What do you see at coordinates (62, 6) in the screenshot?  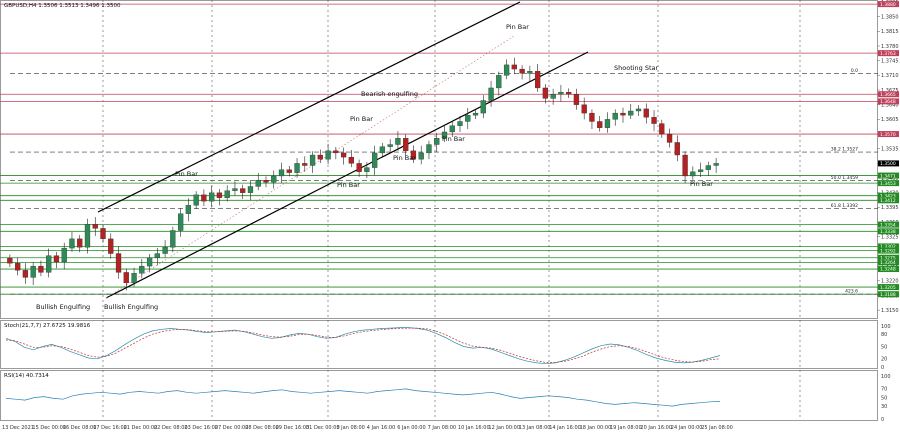 I see `symbol-header: GBPUSD,H4 1.3506 1.3513 1.3496 1.3500` at bounding box center [62, 6].